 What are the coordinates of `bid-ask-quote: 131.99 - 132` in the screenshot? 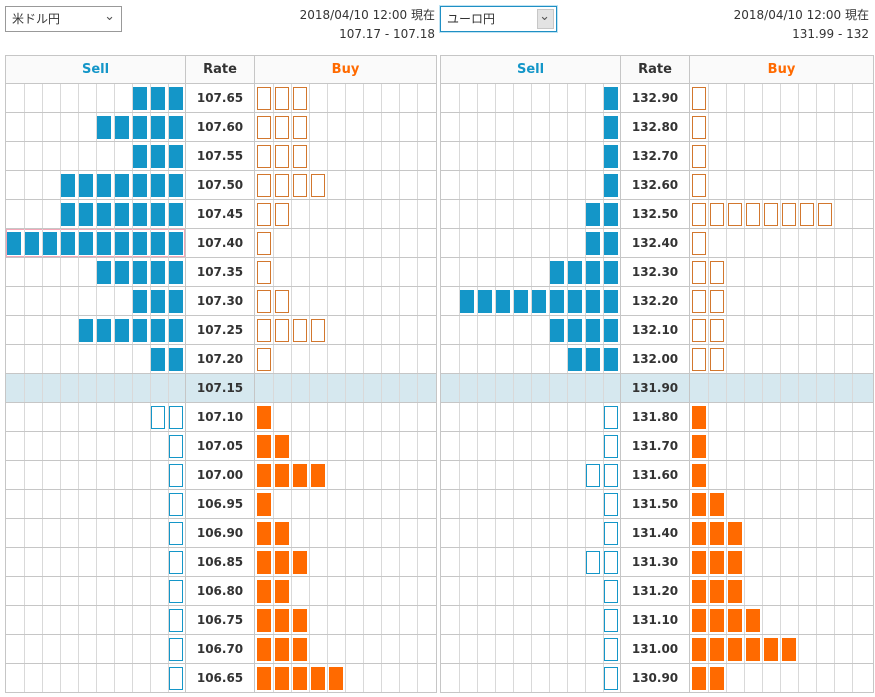 It's located at (830, 34).